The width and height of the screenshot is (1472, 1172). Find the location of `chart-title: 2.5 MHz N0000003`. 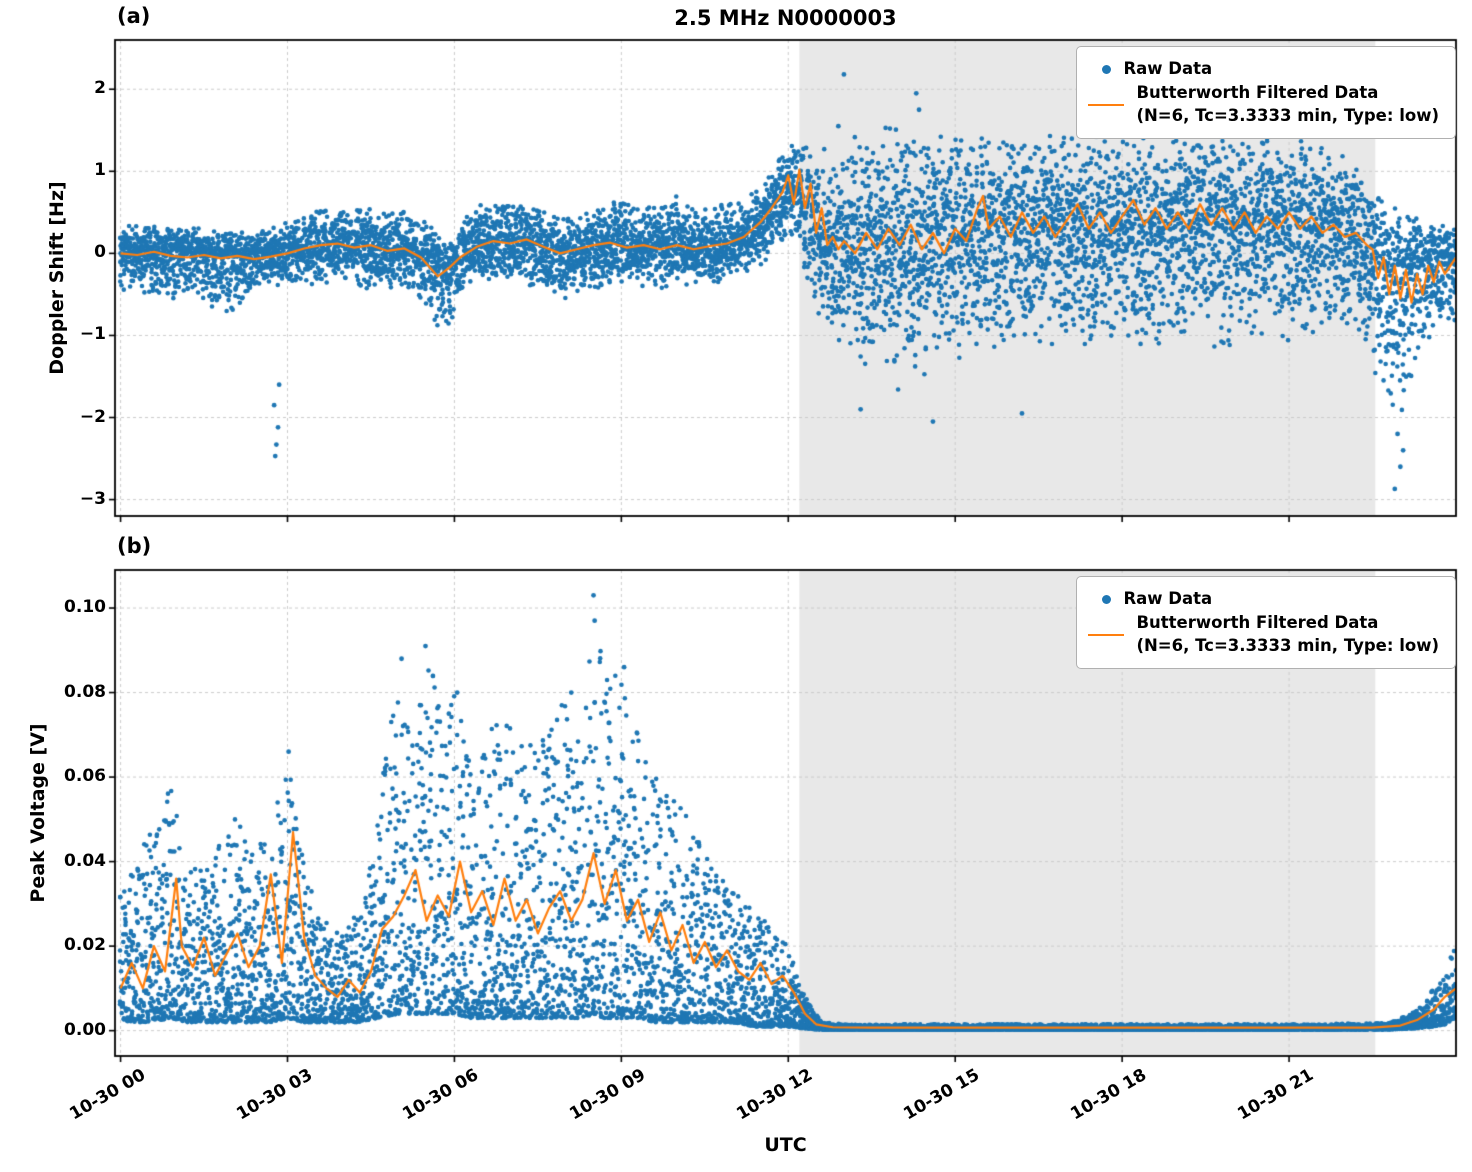

chart-title: 2.5 MHz N0000003 is located at coordinates (785, 18).